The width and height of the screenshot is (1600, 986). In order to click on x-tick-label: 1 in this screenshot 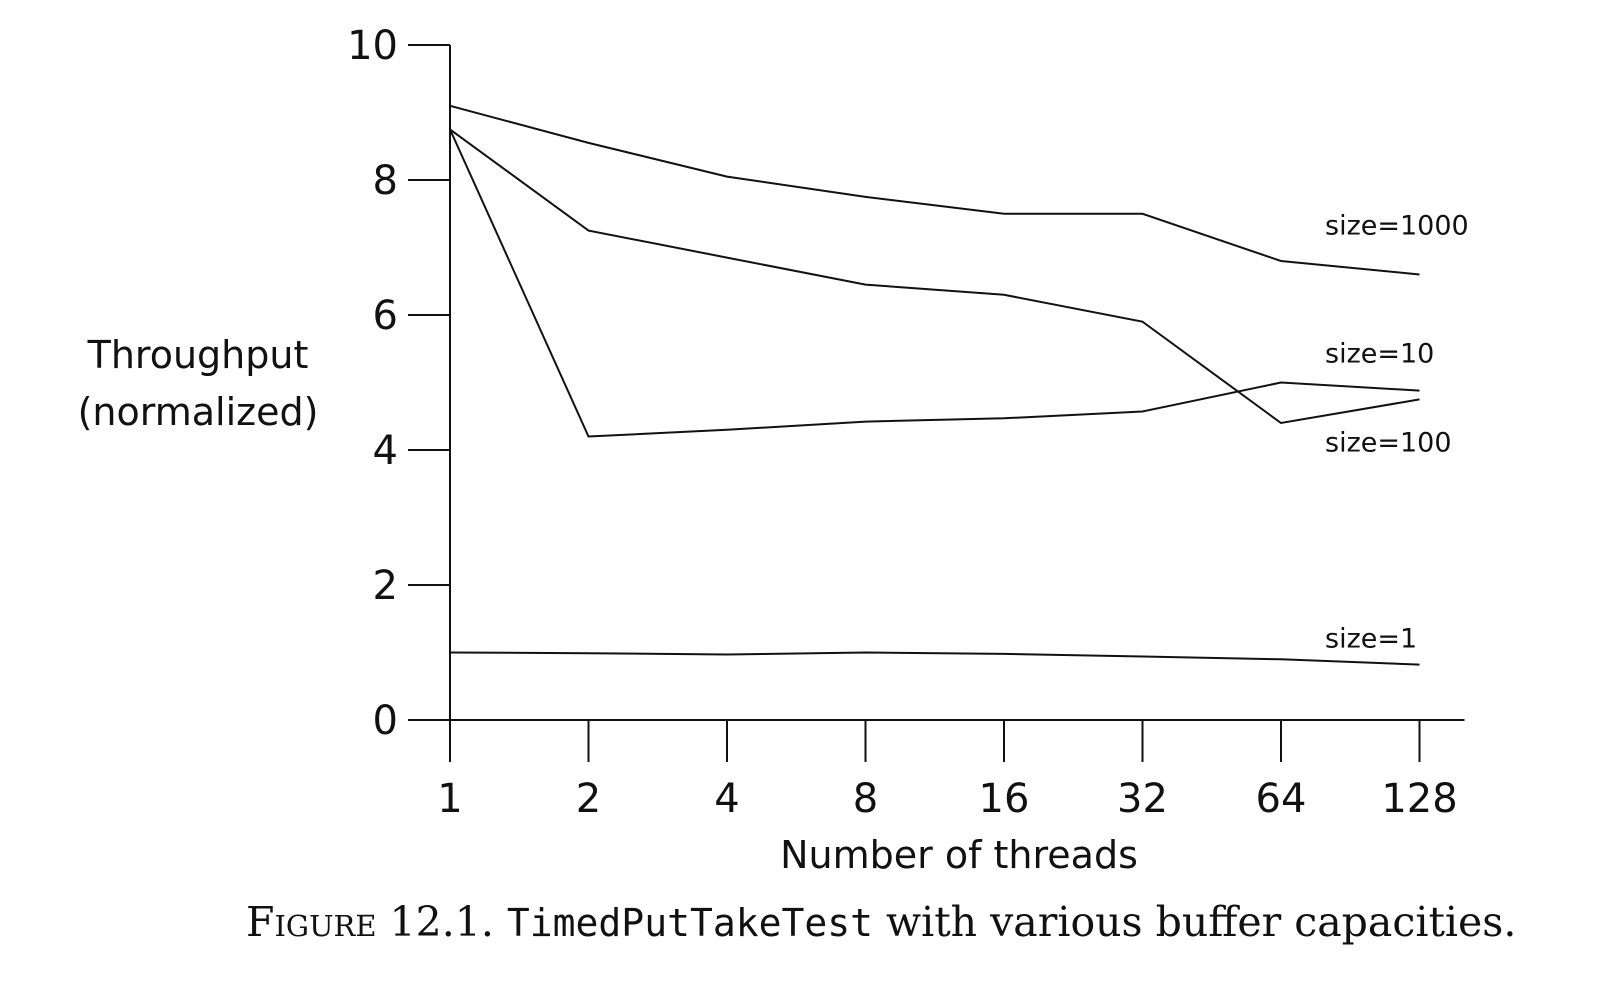, I will do `click(449, 799)`.